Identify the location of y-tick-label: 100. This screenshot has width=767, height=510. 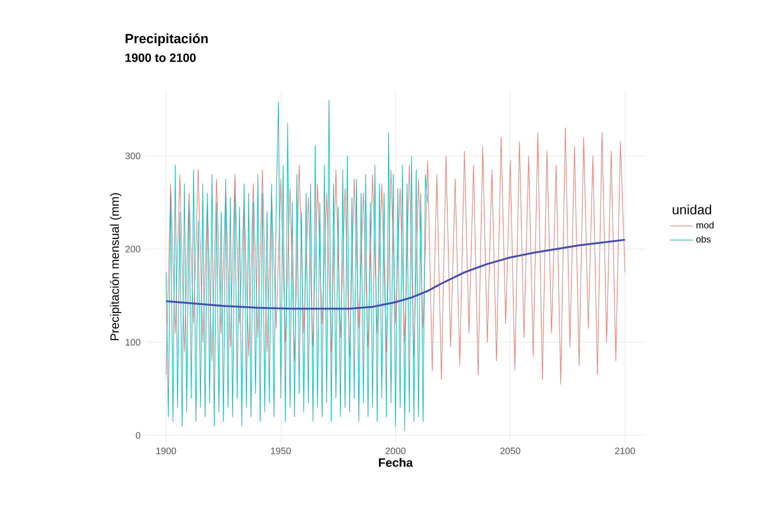
(133, 342).